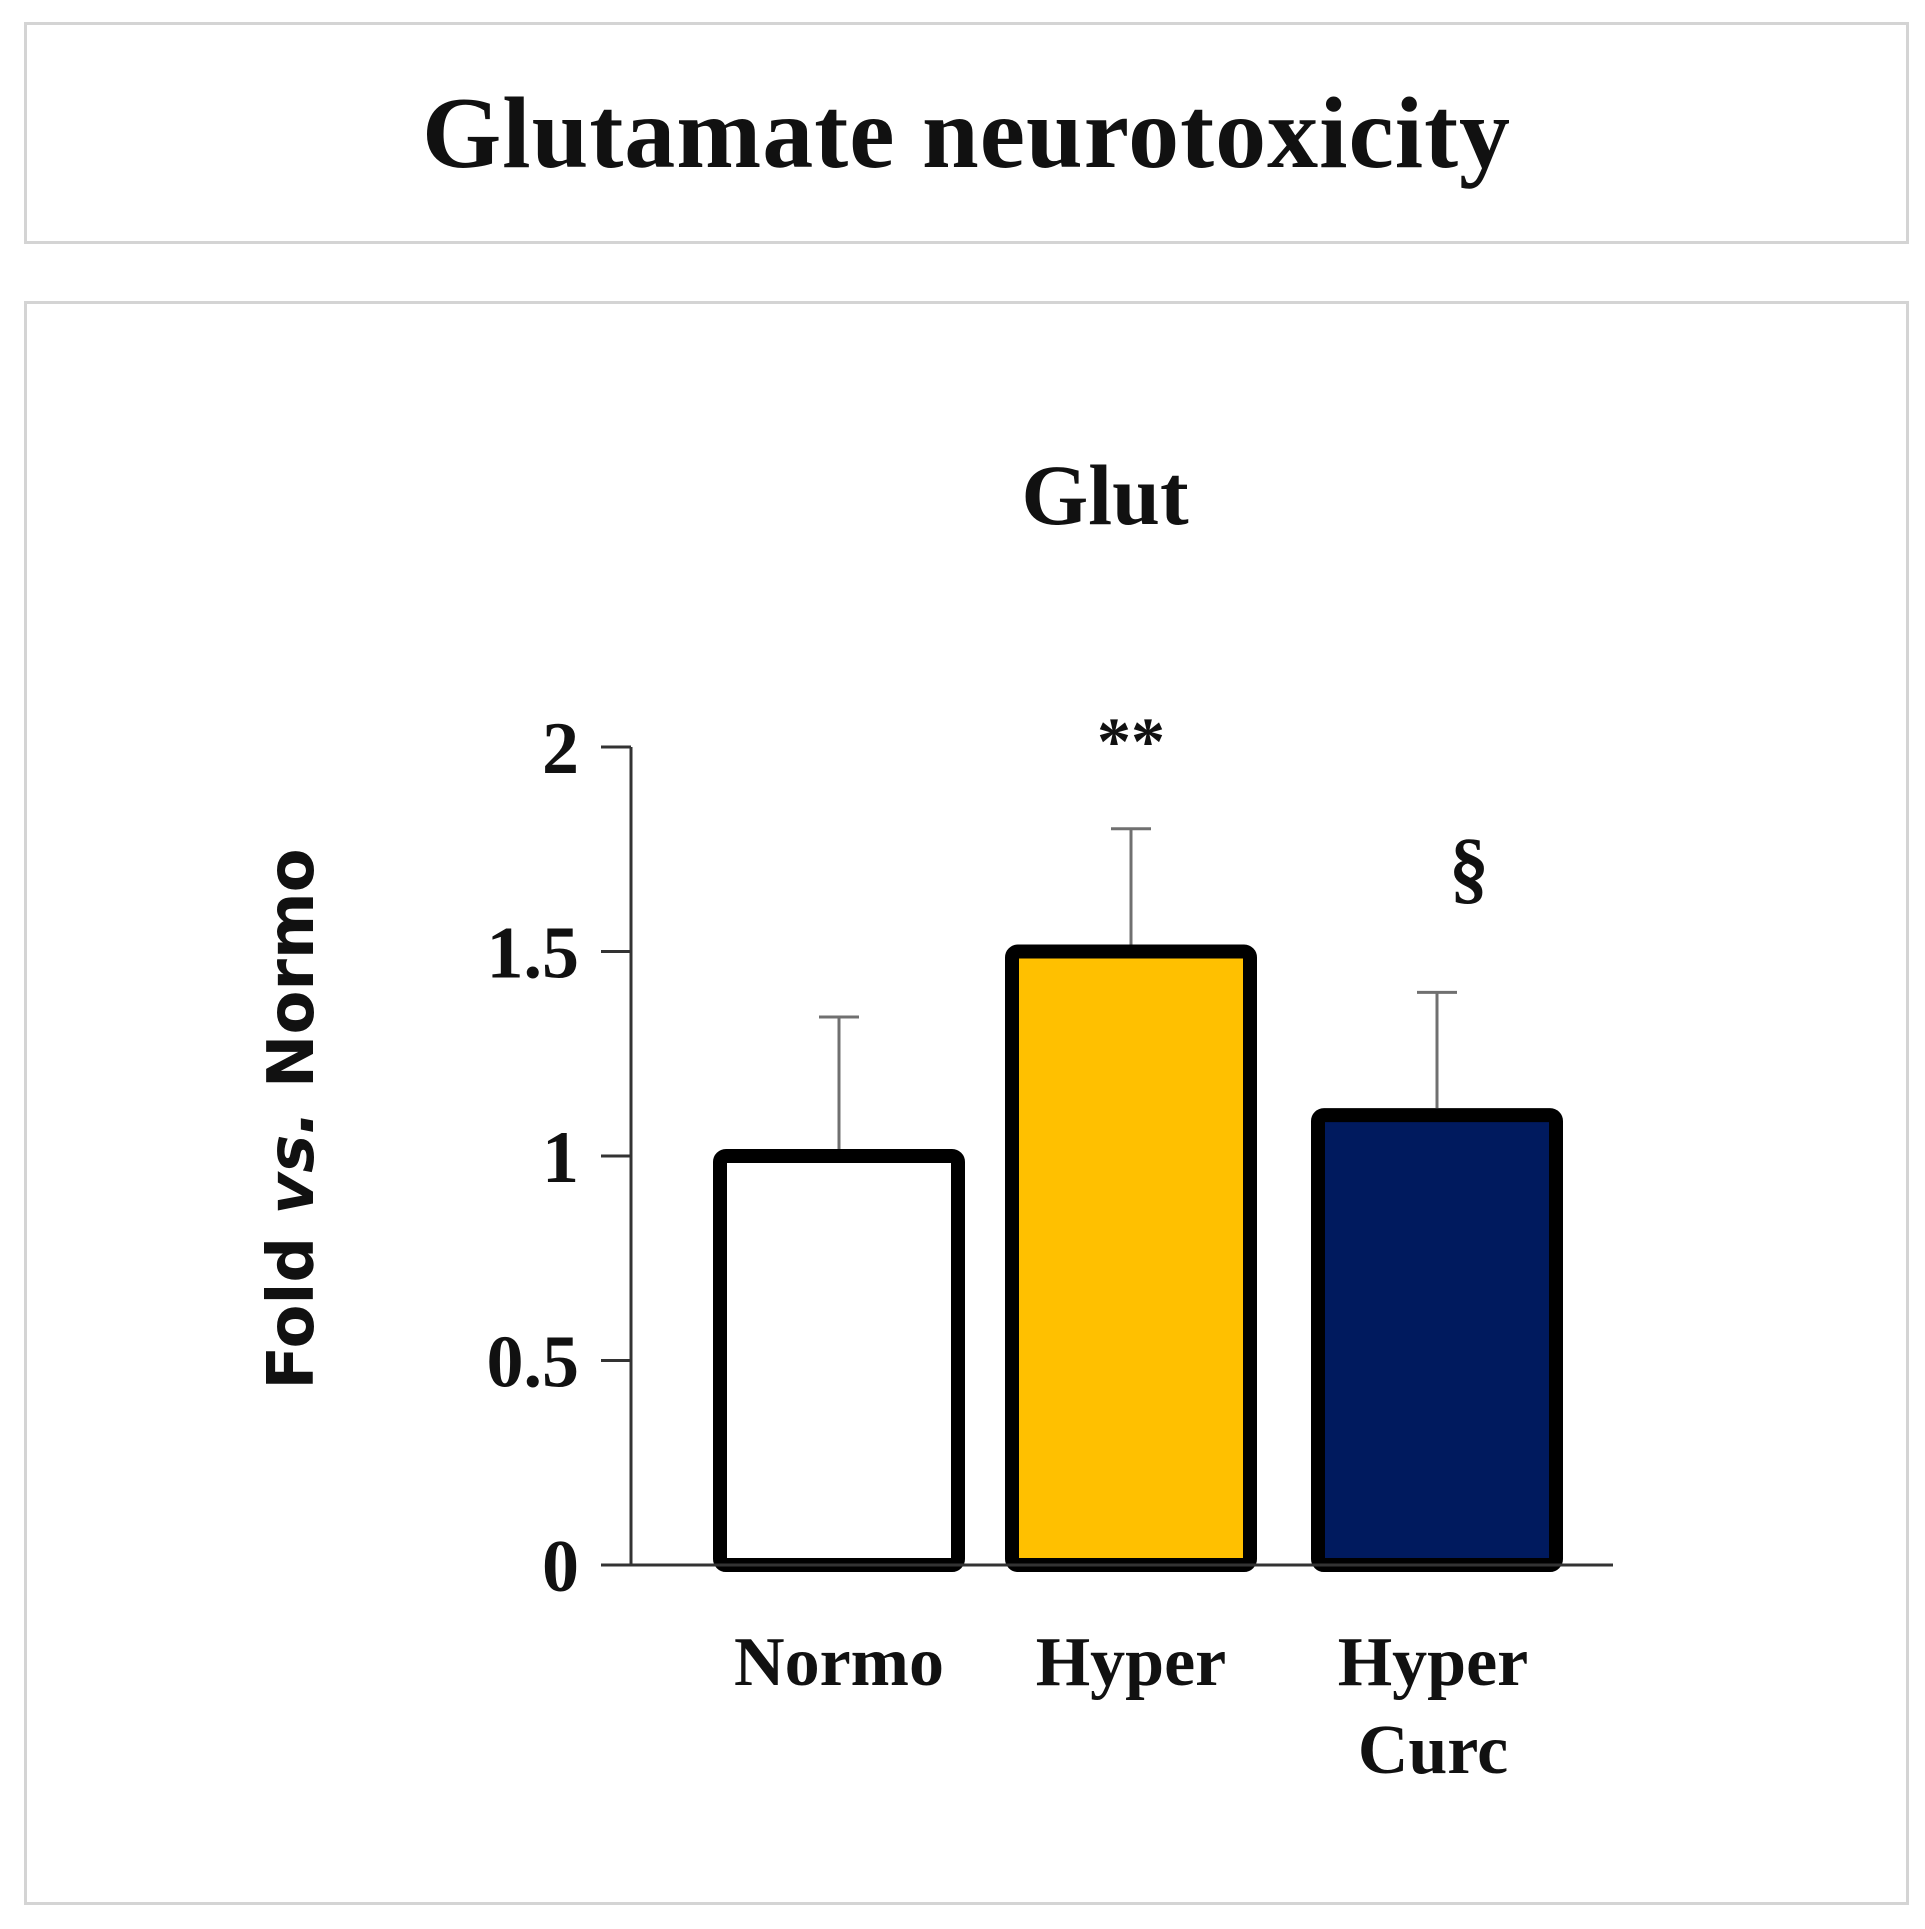 This screenshot has width=1925, height=1929. I want to click on y-axis-label: Fold vs. Normo, so click(292, 1118).